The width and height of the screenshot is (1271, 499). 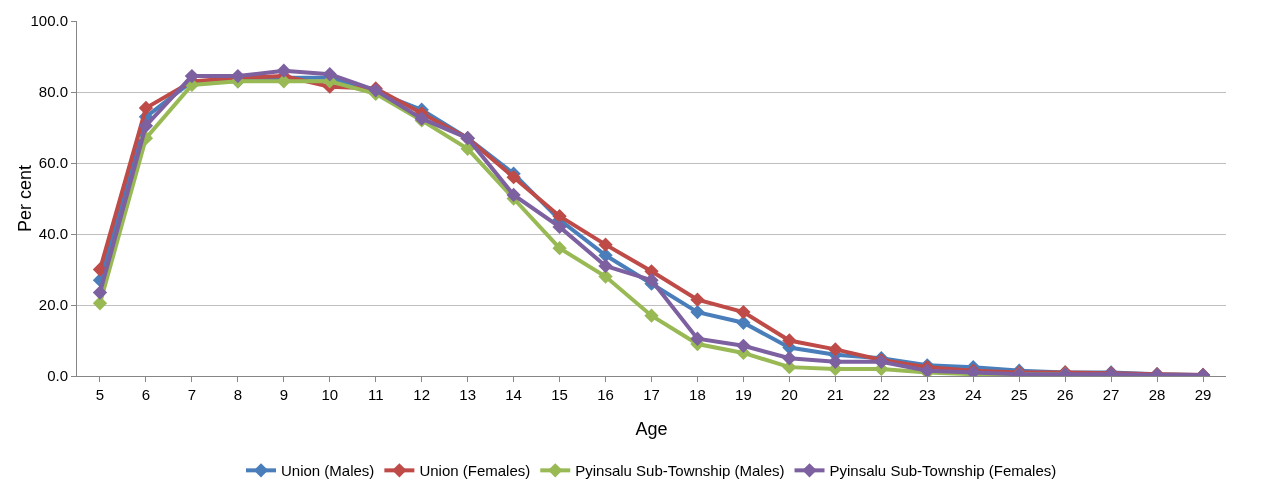 What do you see at coordinates (57, 376) in the screenshot?
I see `y-tick-label: 0.0` at bounding box center [57, 376].